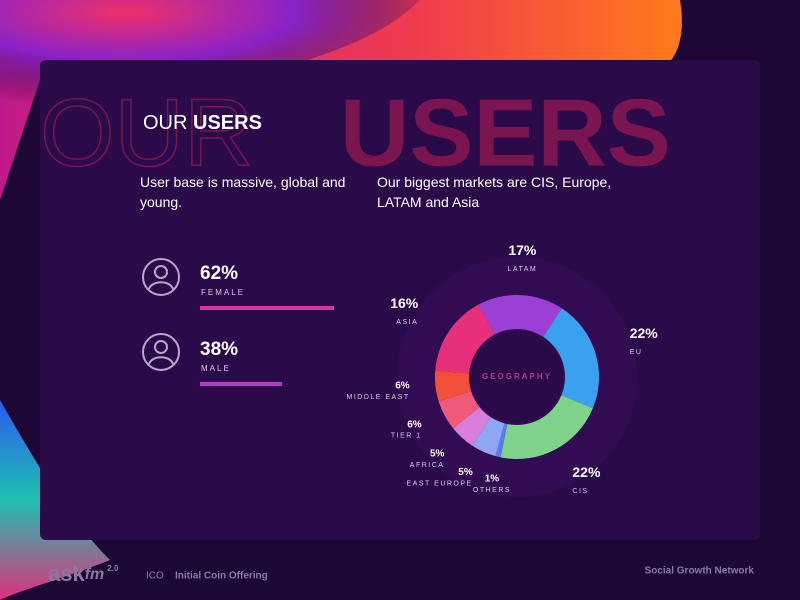 This screenshot has width=800, height=600. What do you see at coordinates (221, 576) in the screenshot?
I see `ico-text: Initial Coin Offering` at bounding box center [221, 576].